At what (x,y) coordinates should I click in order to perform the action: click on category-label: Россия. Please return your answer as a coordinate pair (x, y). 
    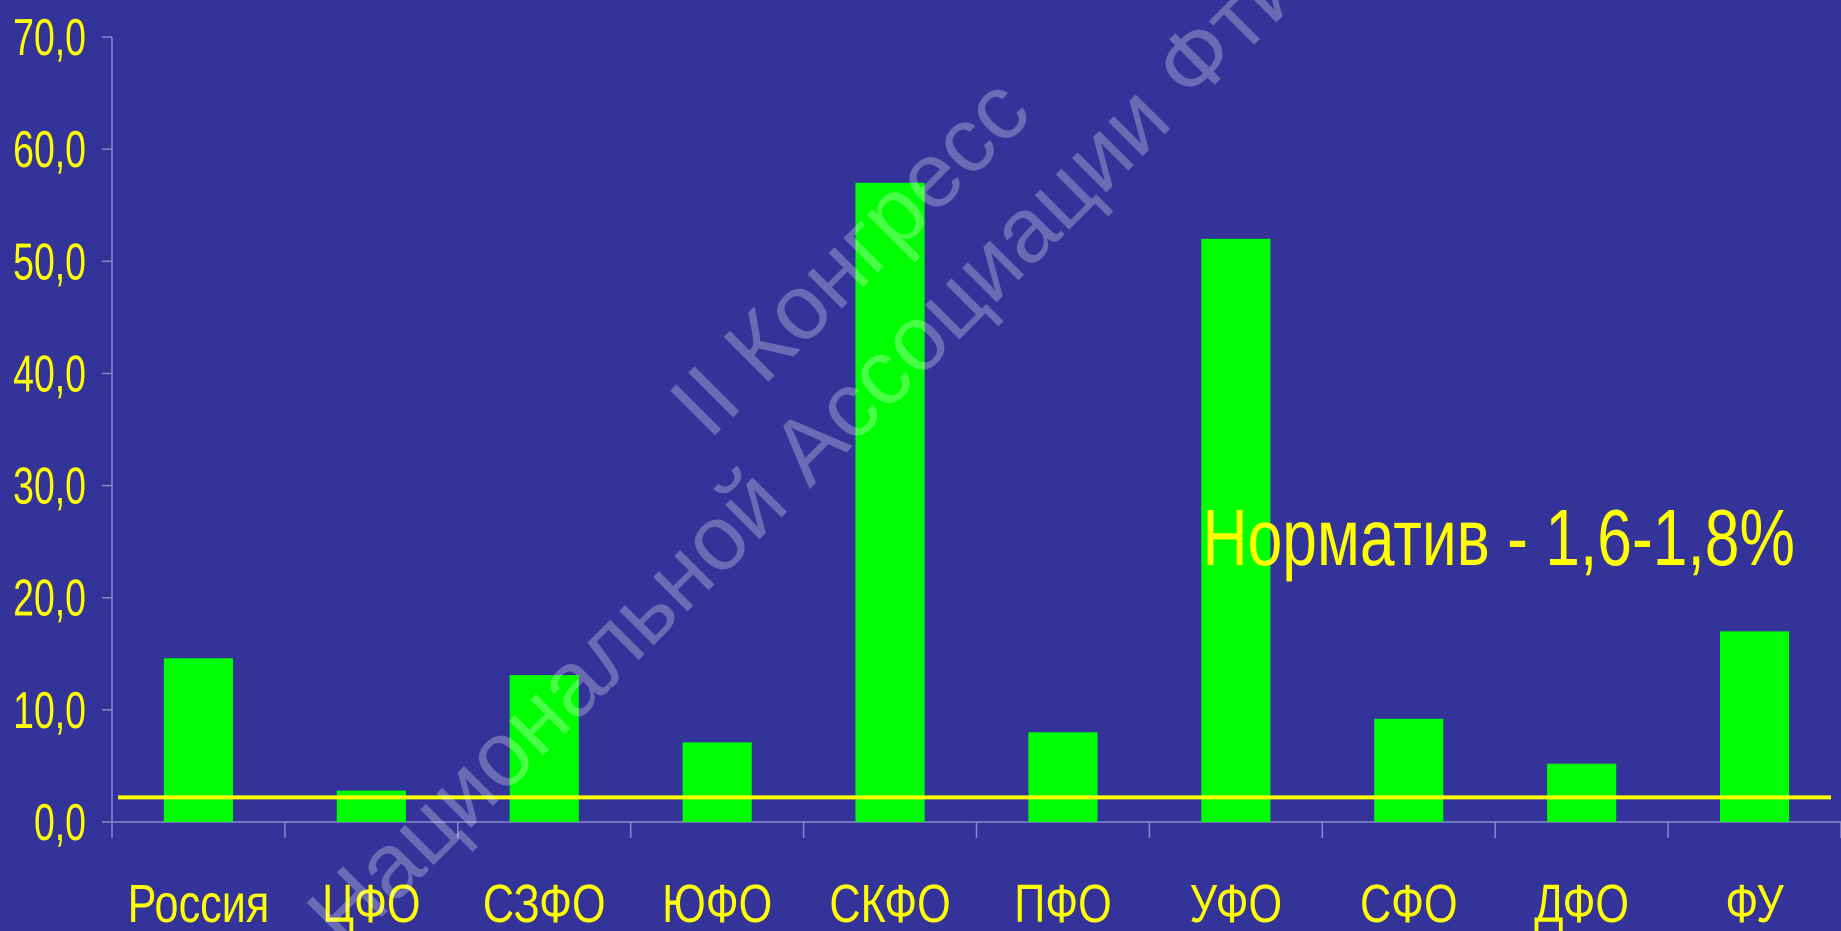
    Looking at the image, I should click on (199, 903).